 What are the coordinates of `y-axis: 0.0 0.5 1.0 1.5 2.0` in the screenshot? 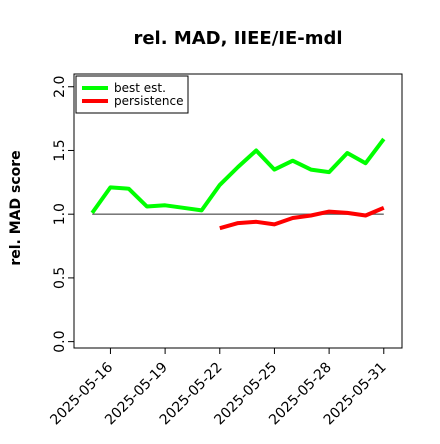 It's located at (63, 214).